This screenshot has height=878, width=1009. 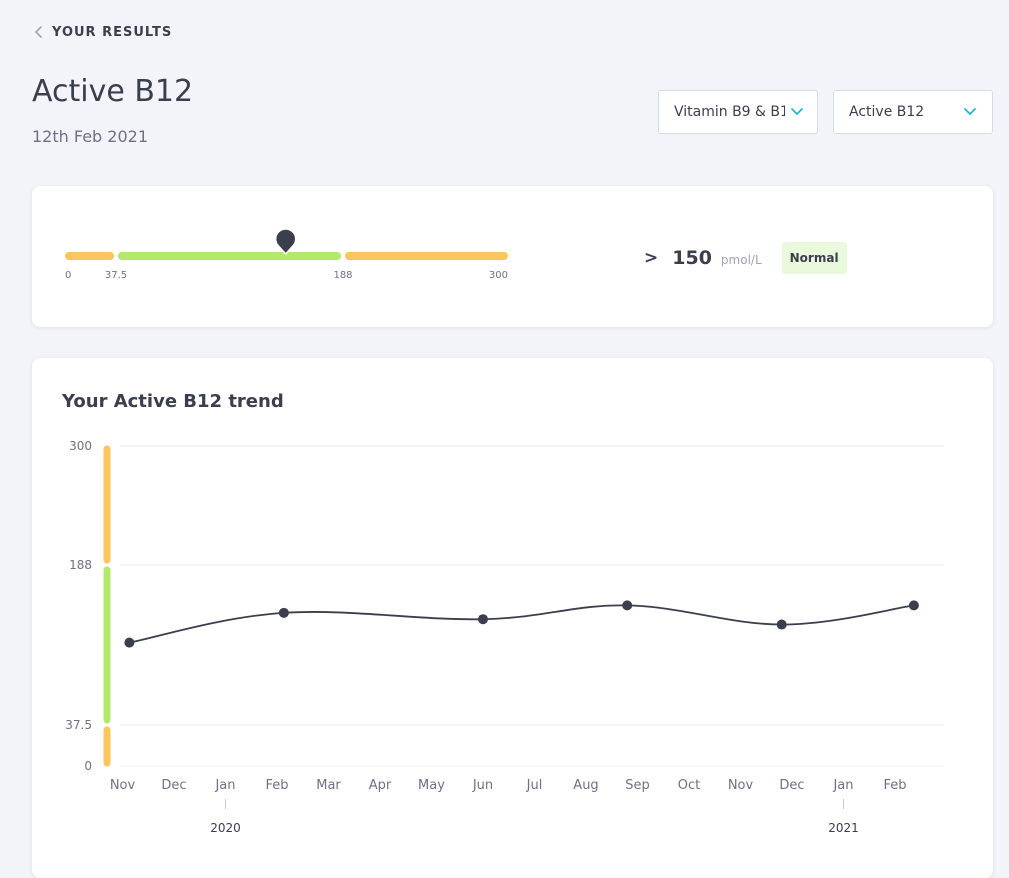 I want to click on back-to-results-link: YOUR RESULTS, so click(x=102, y=32).